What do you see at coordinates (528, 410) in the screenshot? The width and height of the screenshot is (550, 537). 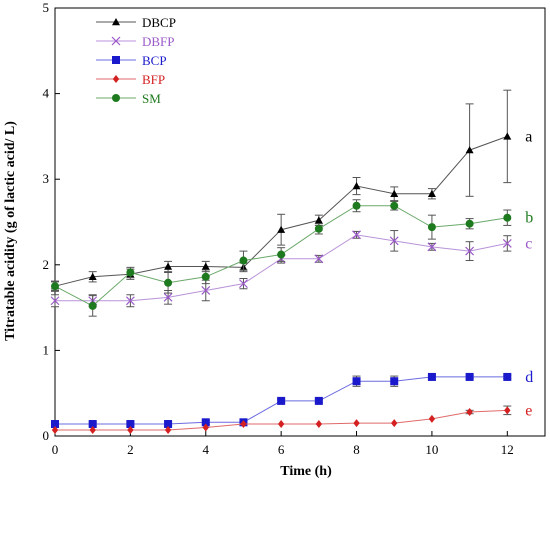 I see `significance-letter-e: e` at bounding box center [528, 410].